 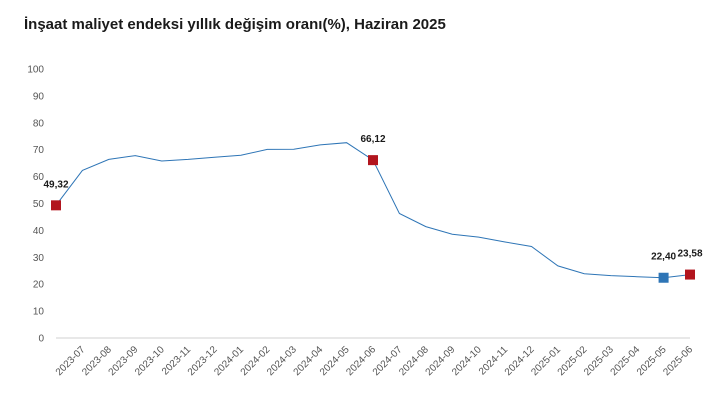 What do you see at coordinates (39, 204) in the screenshot?
I see `y-tick-label: 50` at bounding box center [39, 204].